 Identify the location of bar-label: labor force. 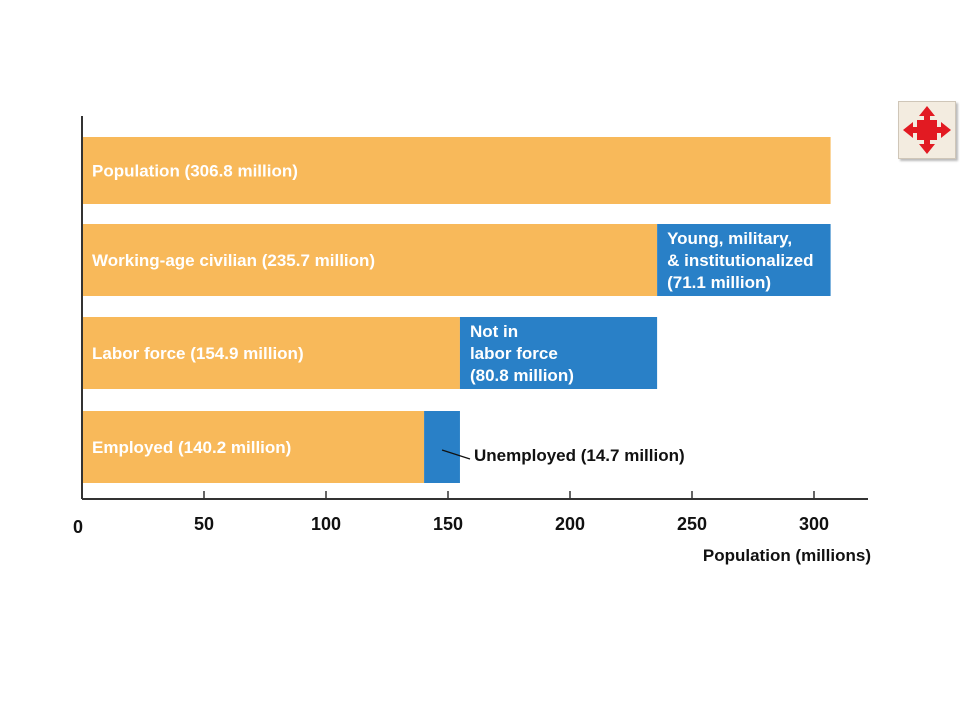
(514, 353).